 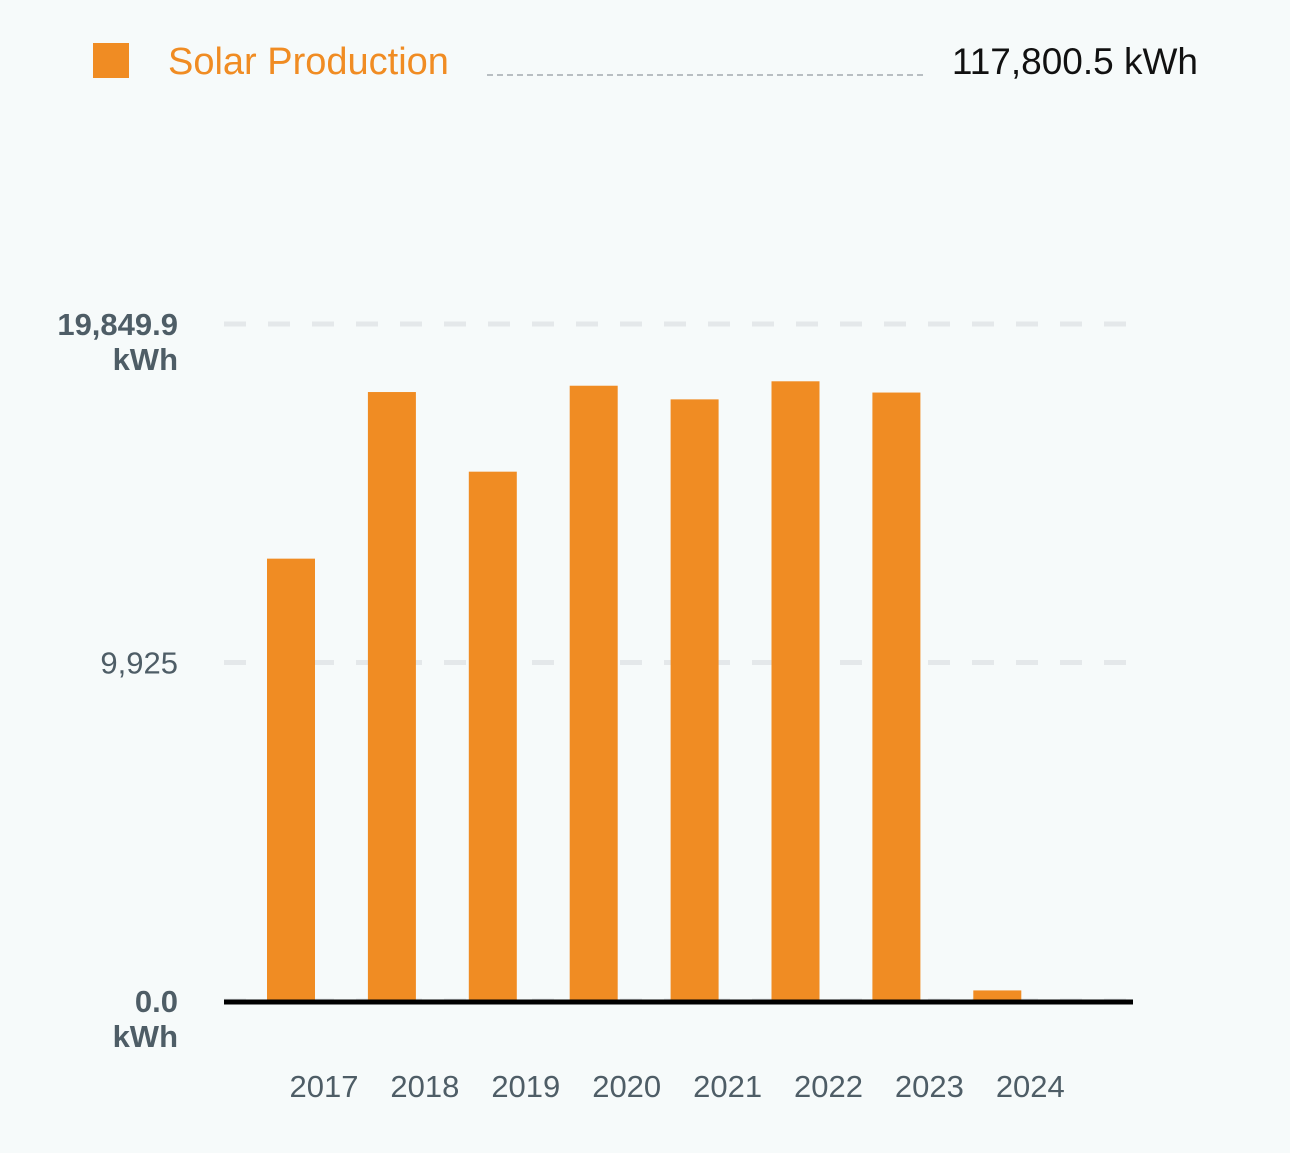 I want to click on y-tick-label-line: 0.0, so click(x=156, y=1001).